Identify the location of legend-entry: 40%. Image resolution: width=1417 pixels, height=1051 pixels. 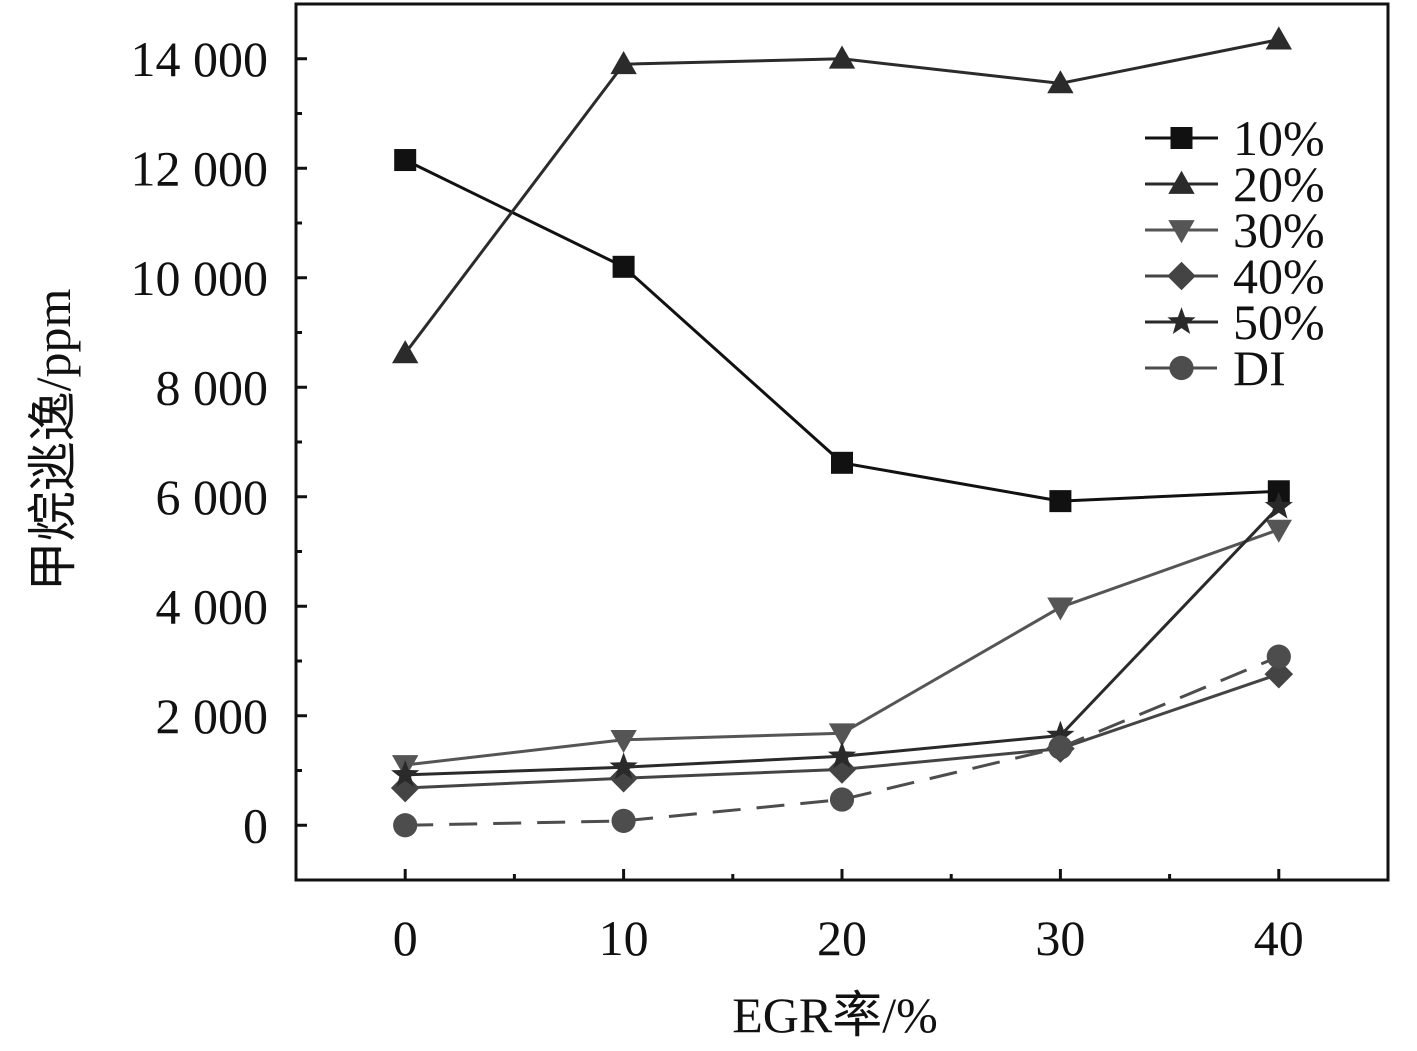
(1235, 276).